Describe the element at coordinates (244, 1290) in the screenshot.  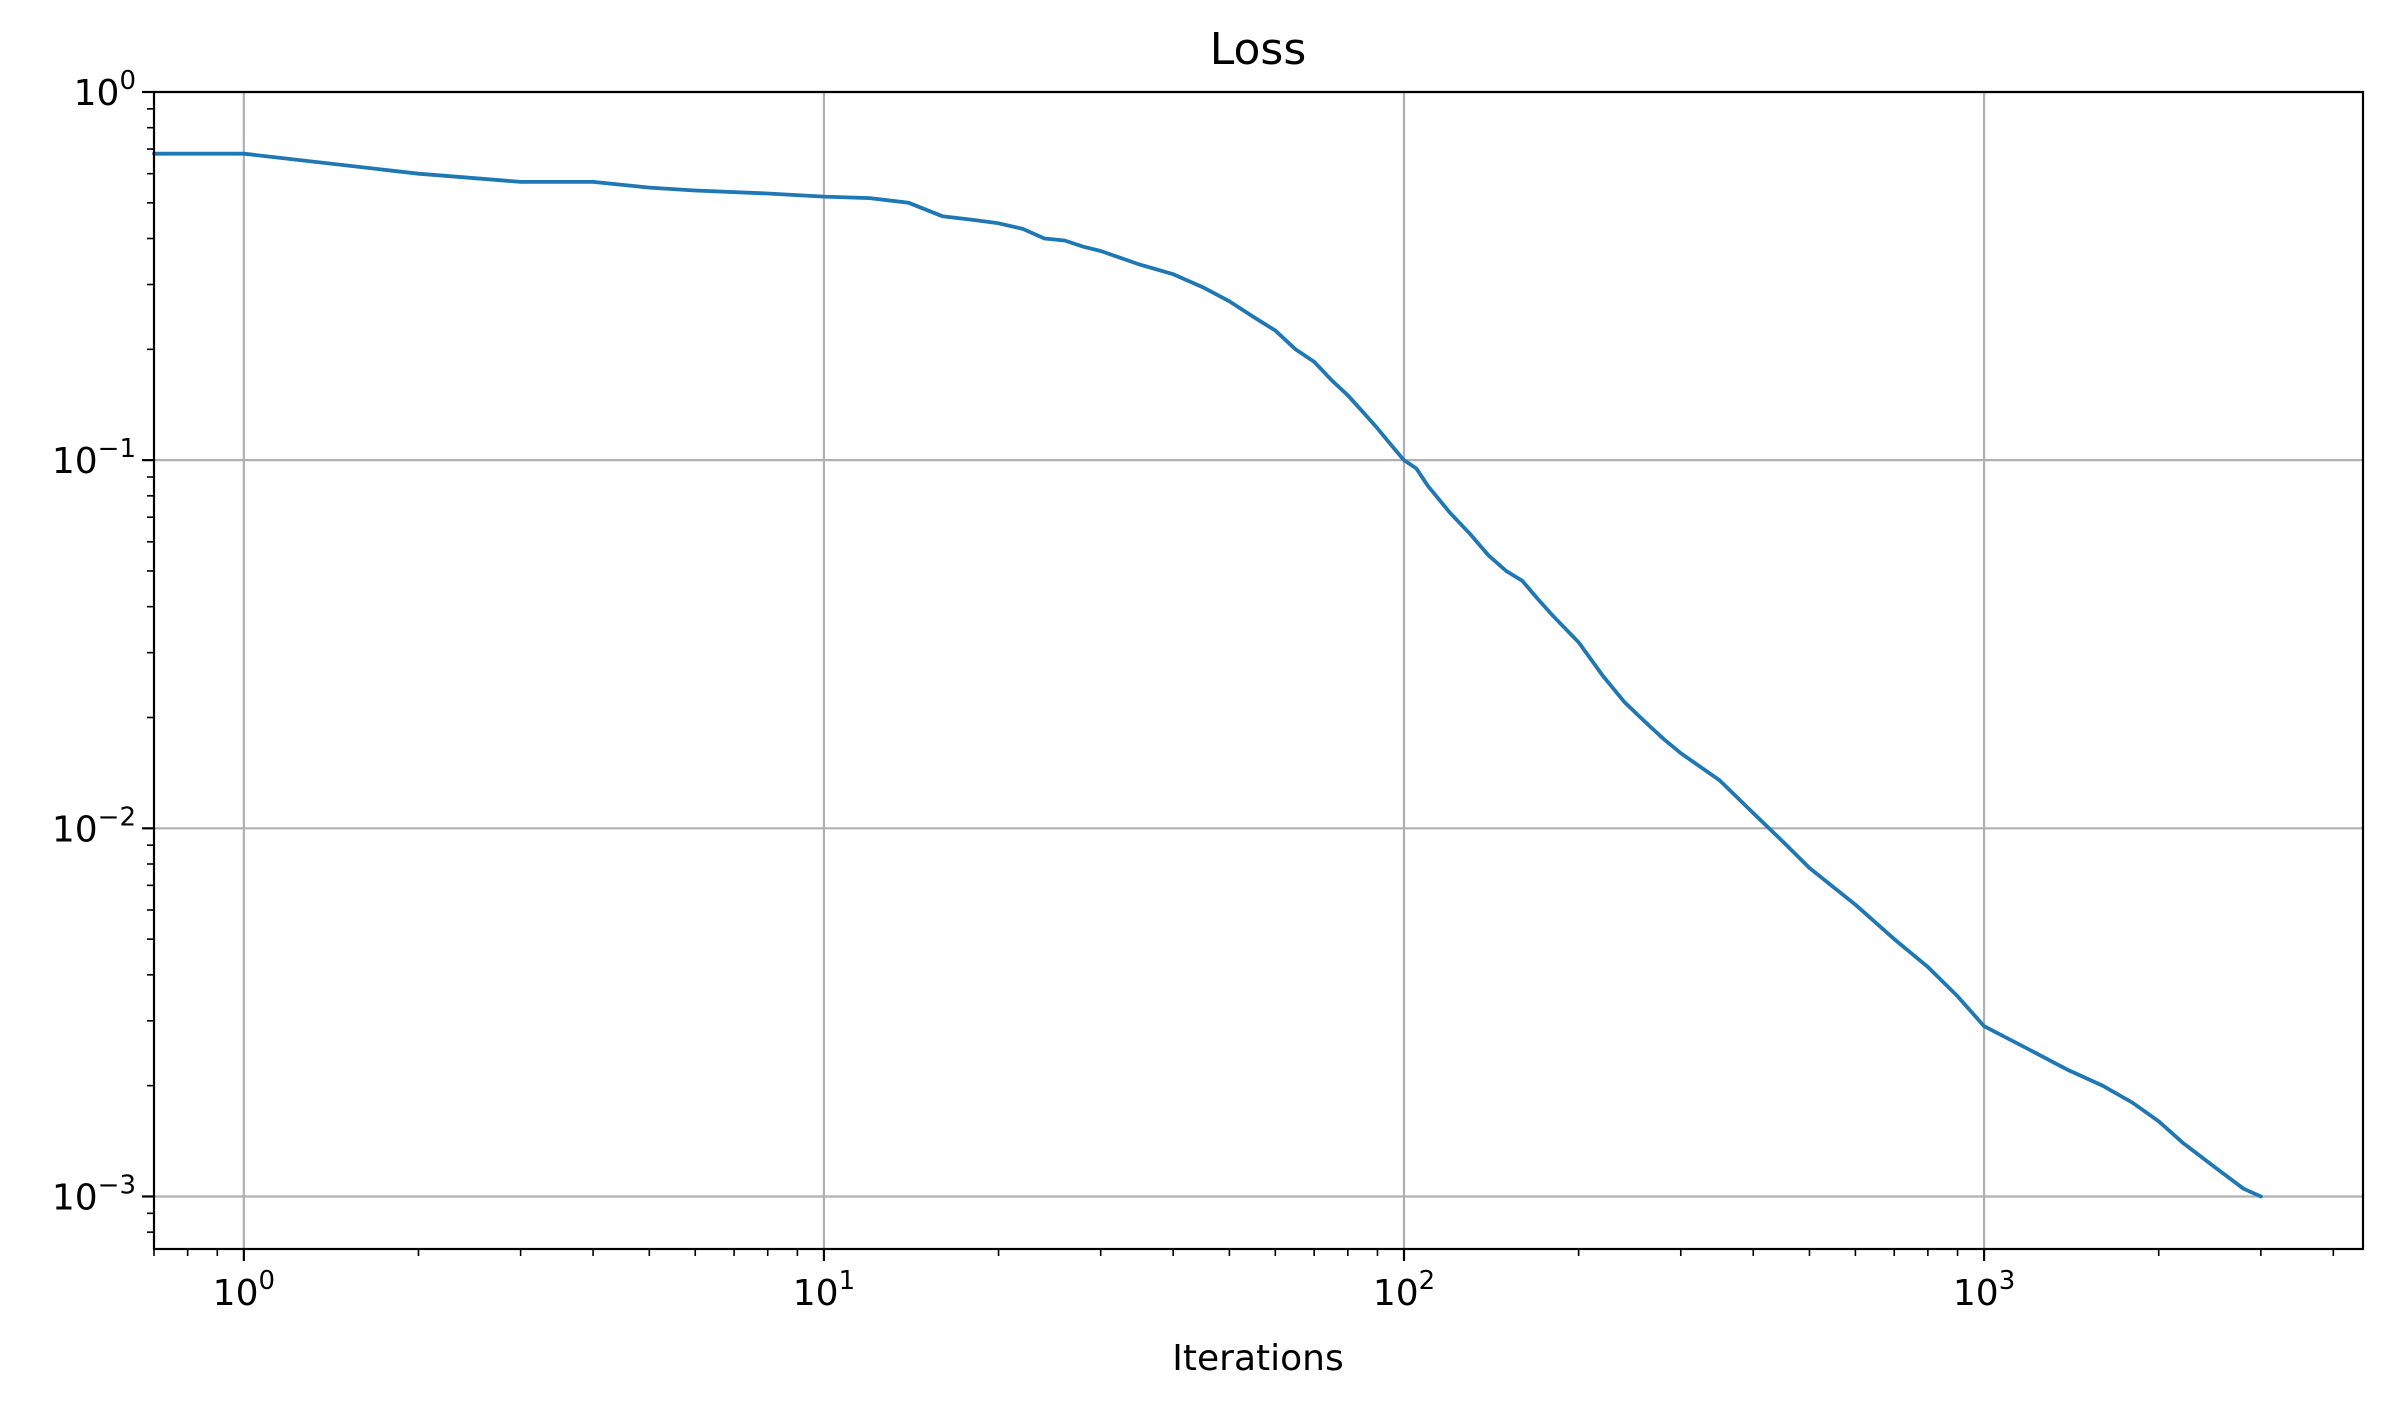
I see `x-tick-label: 10⁰` at that location.